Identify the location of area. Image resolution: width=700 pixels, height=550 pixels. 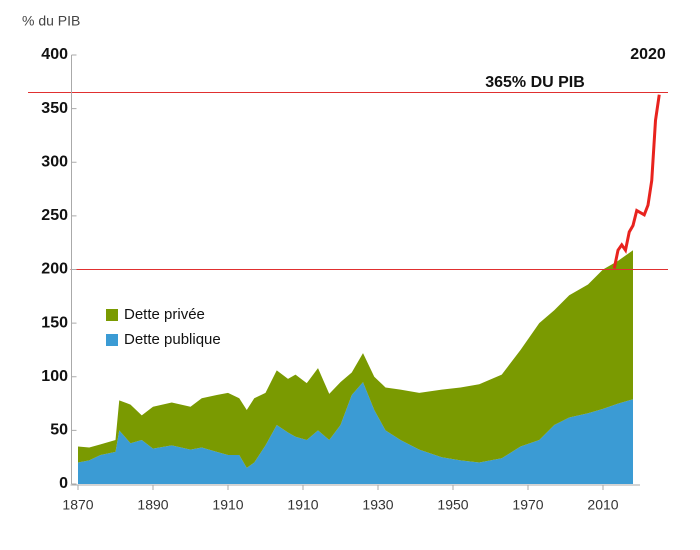
(355, 433).